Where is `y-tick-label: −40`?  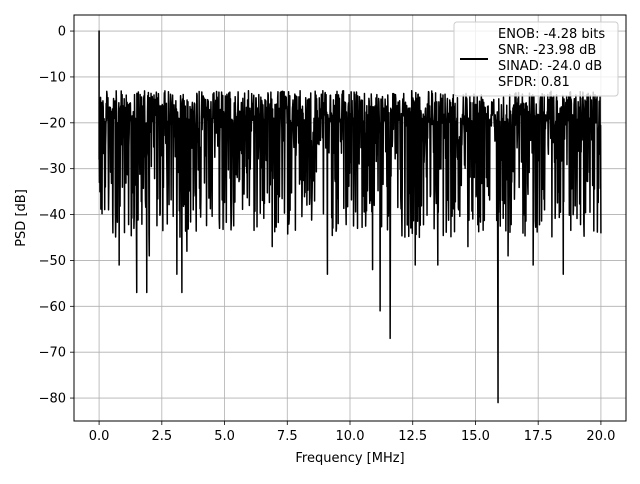
y-tick-label: −40 is located at coordinates (52, 215).